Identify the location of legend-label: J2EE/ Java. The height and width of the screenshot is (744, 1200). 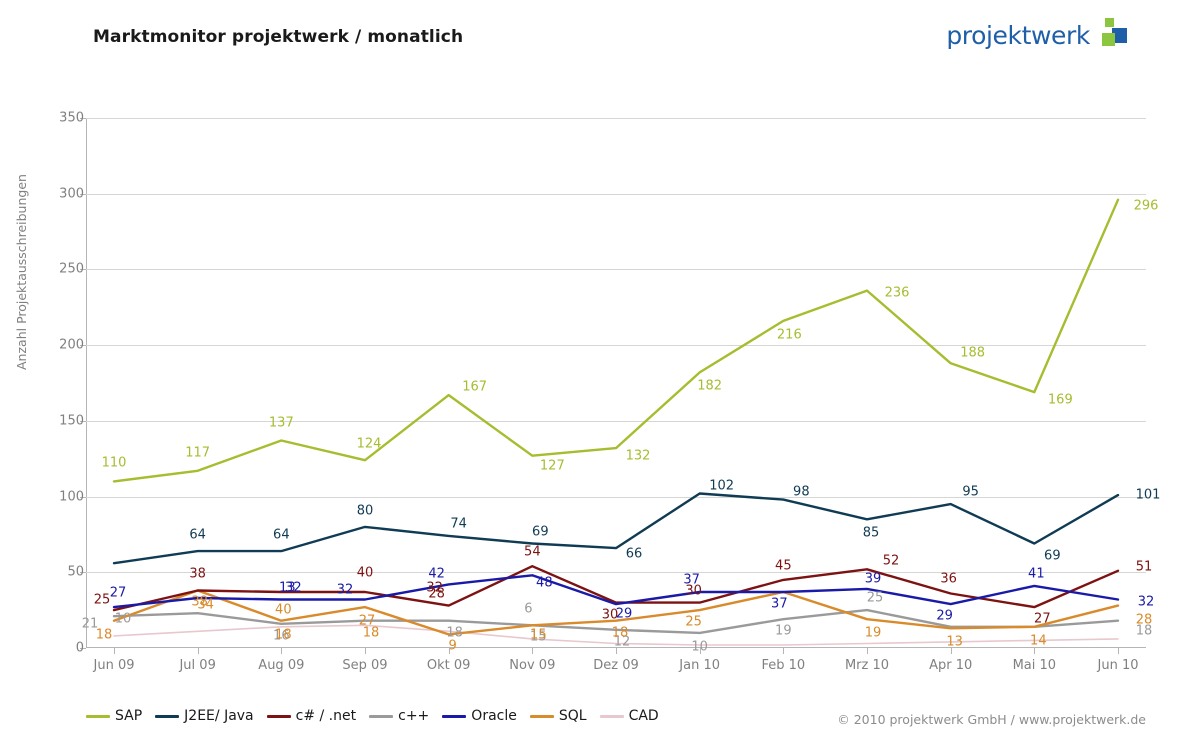
(219, 716).